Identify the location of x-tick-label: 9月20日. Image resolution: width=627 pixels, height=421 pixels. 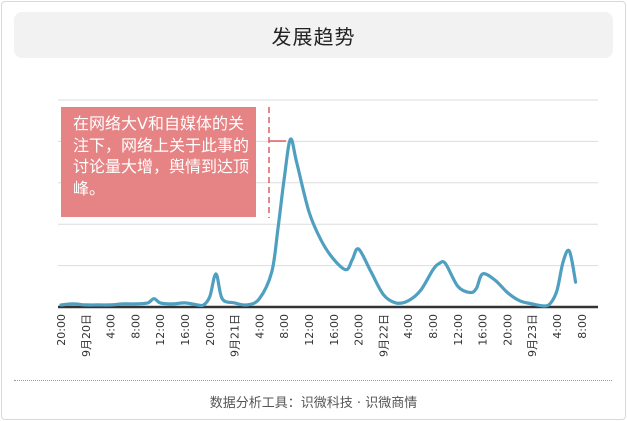
(86, 335).